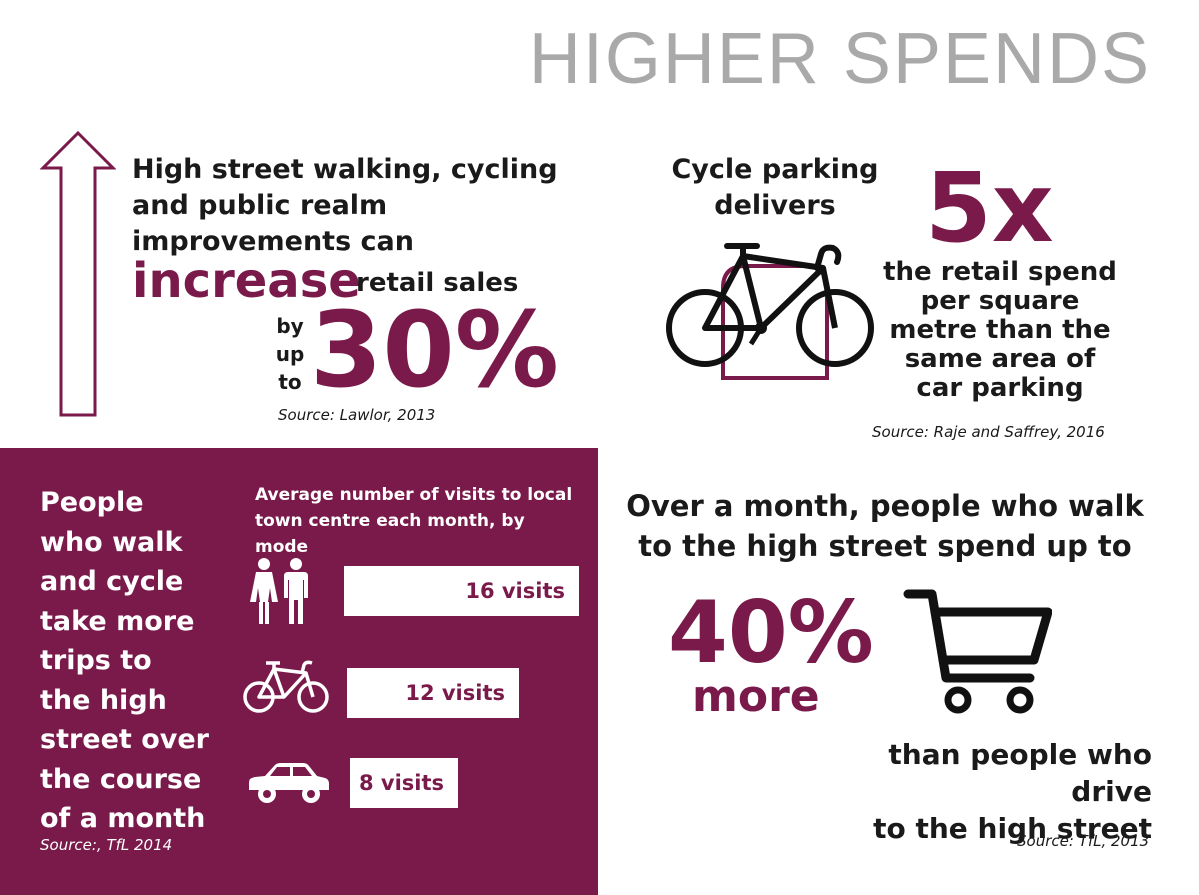 This screenshot has height=895, width=1199. Describe the element at coordinates (286, 686) in the screenshot. I see `bicycle-icon` at that location.